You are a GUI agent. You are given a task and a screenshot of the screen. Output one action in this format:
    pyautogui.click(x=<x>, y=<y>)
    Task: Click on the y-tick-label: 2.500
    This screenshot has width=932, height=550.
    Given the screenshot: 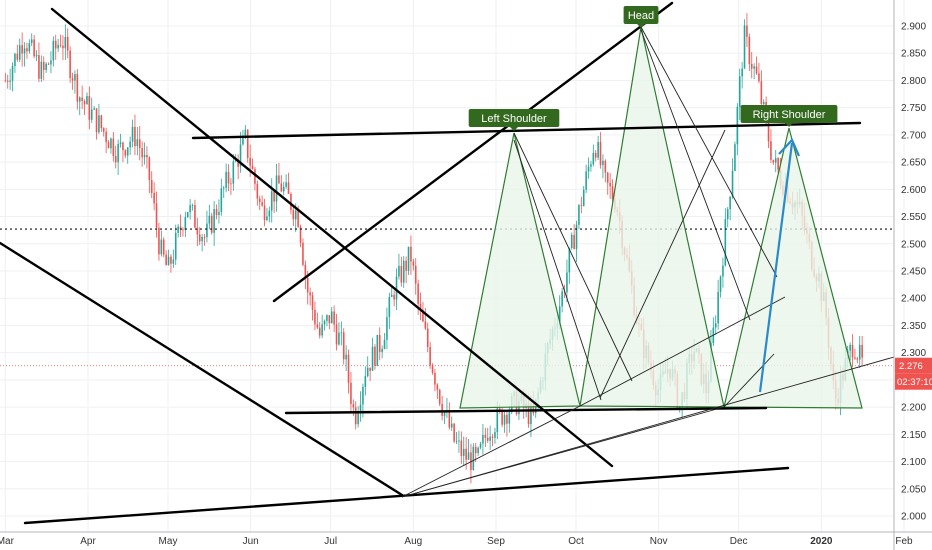 What is the action you would take?
    pyautogui.click(x=913, y=244)
    